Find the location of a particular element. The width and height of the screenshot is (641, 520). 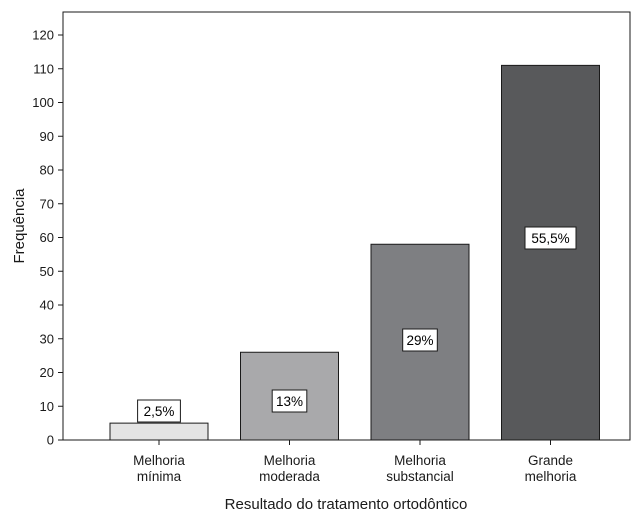

data-label: 13% is located at coordinates (289, 401).